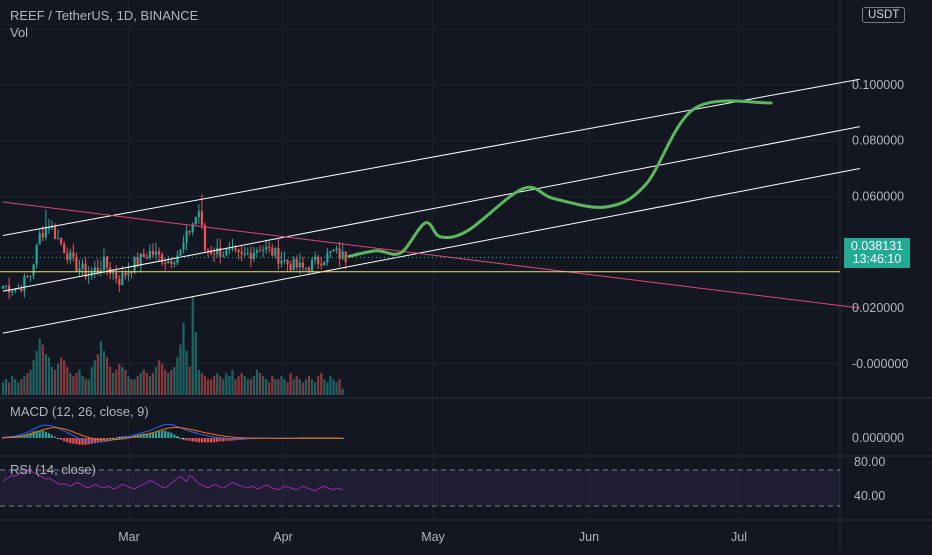  Describe the element at coordinates (884, 15) in the screenshot. I see `currency-button: USDT` at that location.